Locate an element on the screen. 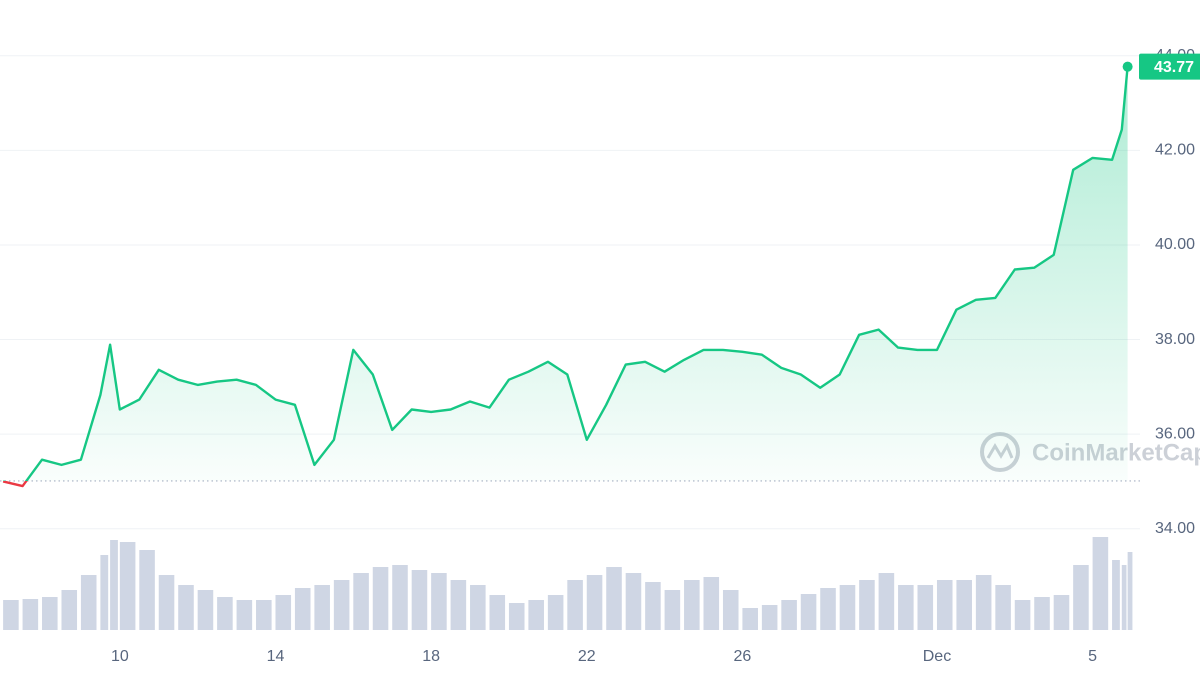 The image size is (1200, 675). last-price-label: 43.77 is located at coordinates (1174, 67).